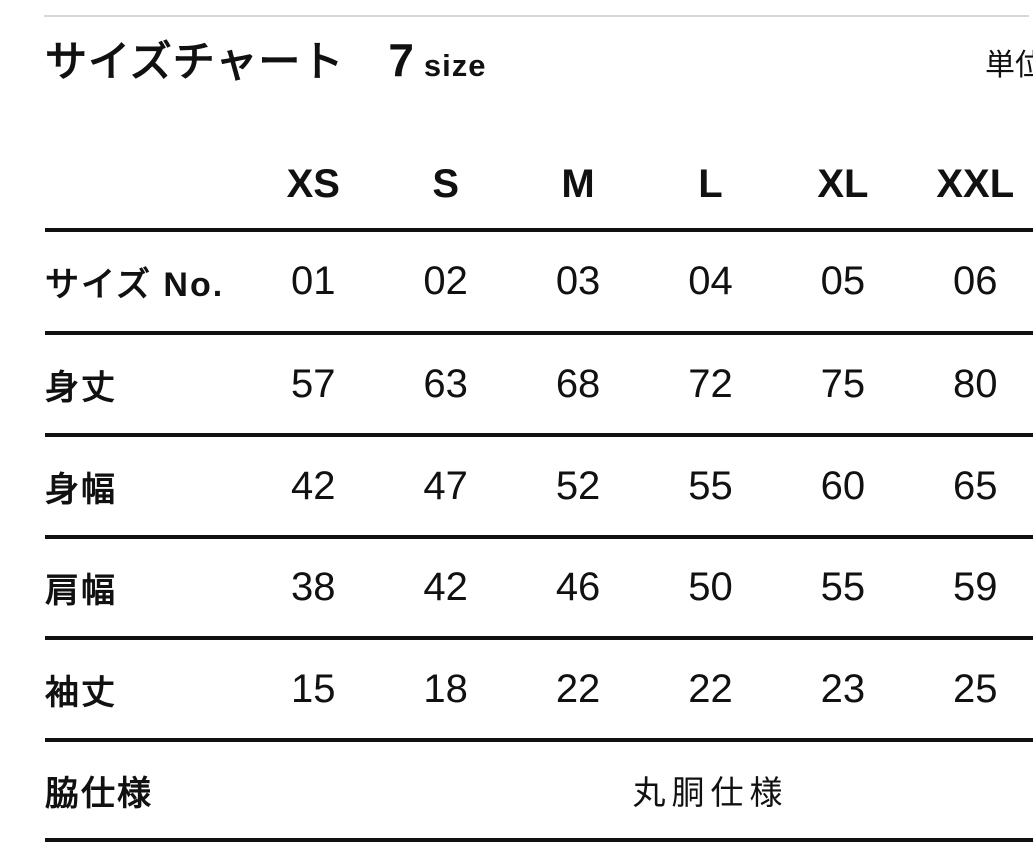 The image size is (1033, 861). Describe the element at coordinates (146, 690) in the screenshot. I see `row-label: 袖丈` at that location.